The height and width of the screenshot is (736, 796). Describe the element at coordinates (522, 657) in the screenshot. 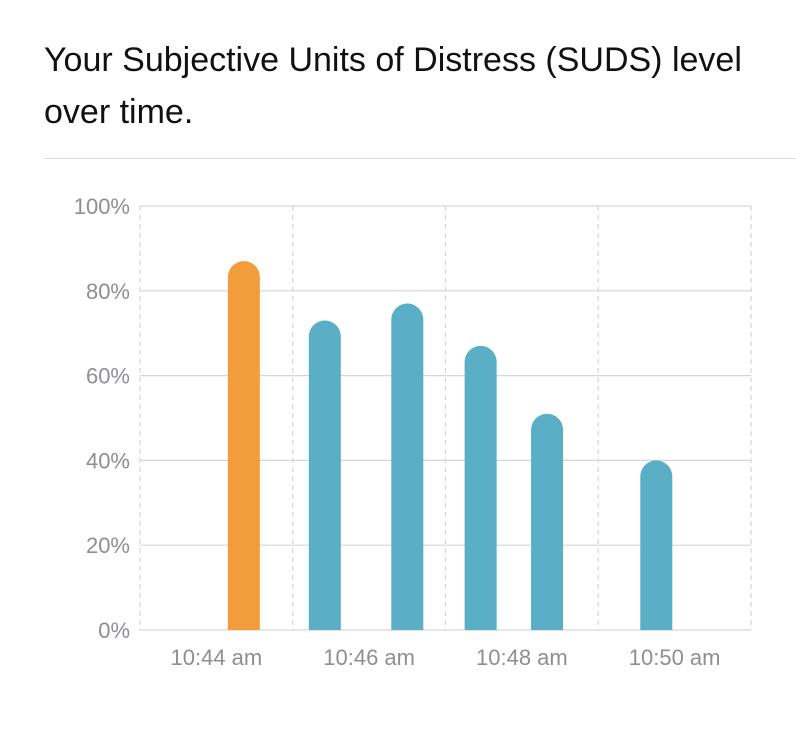

I see `x-tick-label: 10:48 am` at that location.